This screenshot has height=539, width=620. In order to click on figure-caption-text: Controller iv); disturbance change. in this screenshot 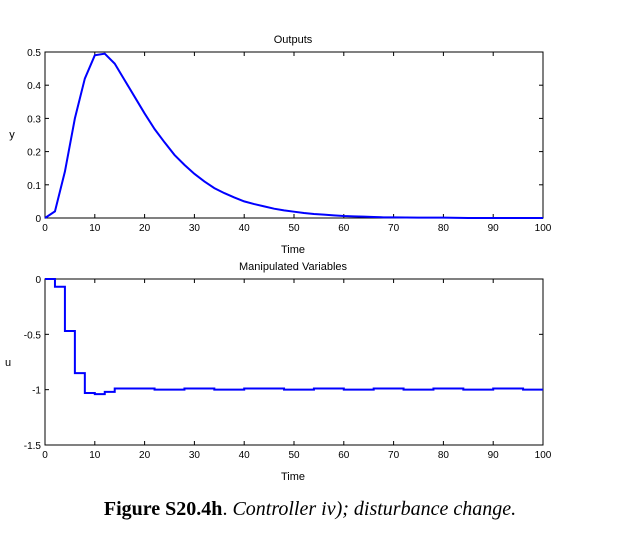, I will do `click(374, 509)`.